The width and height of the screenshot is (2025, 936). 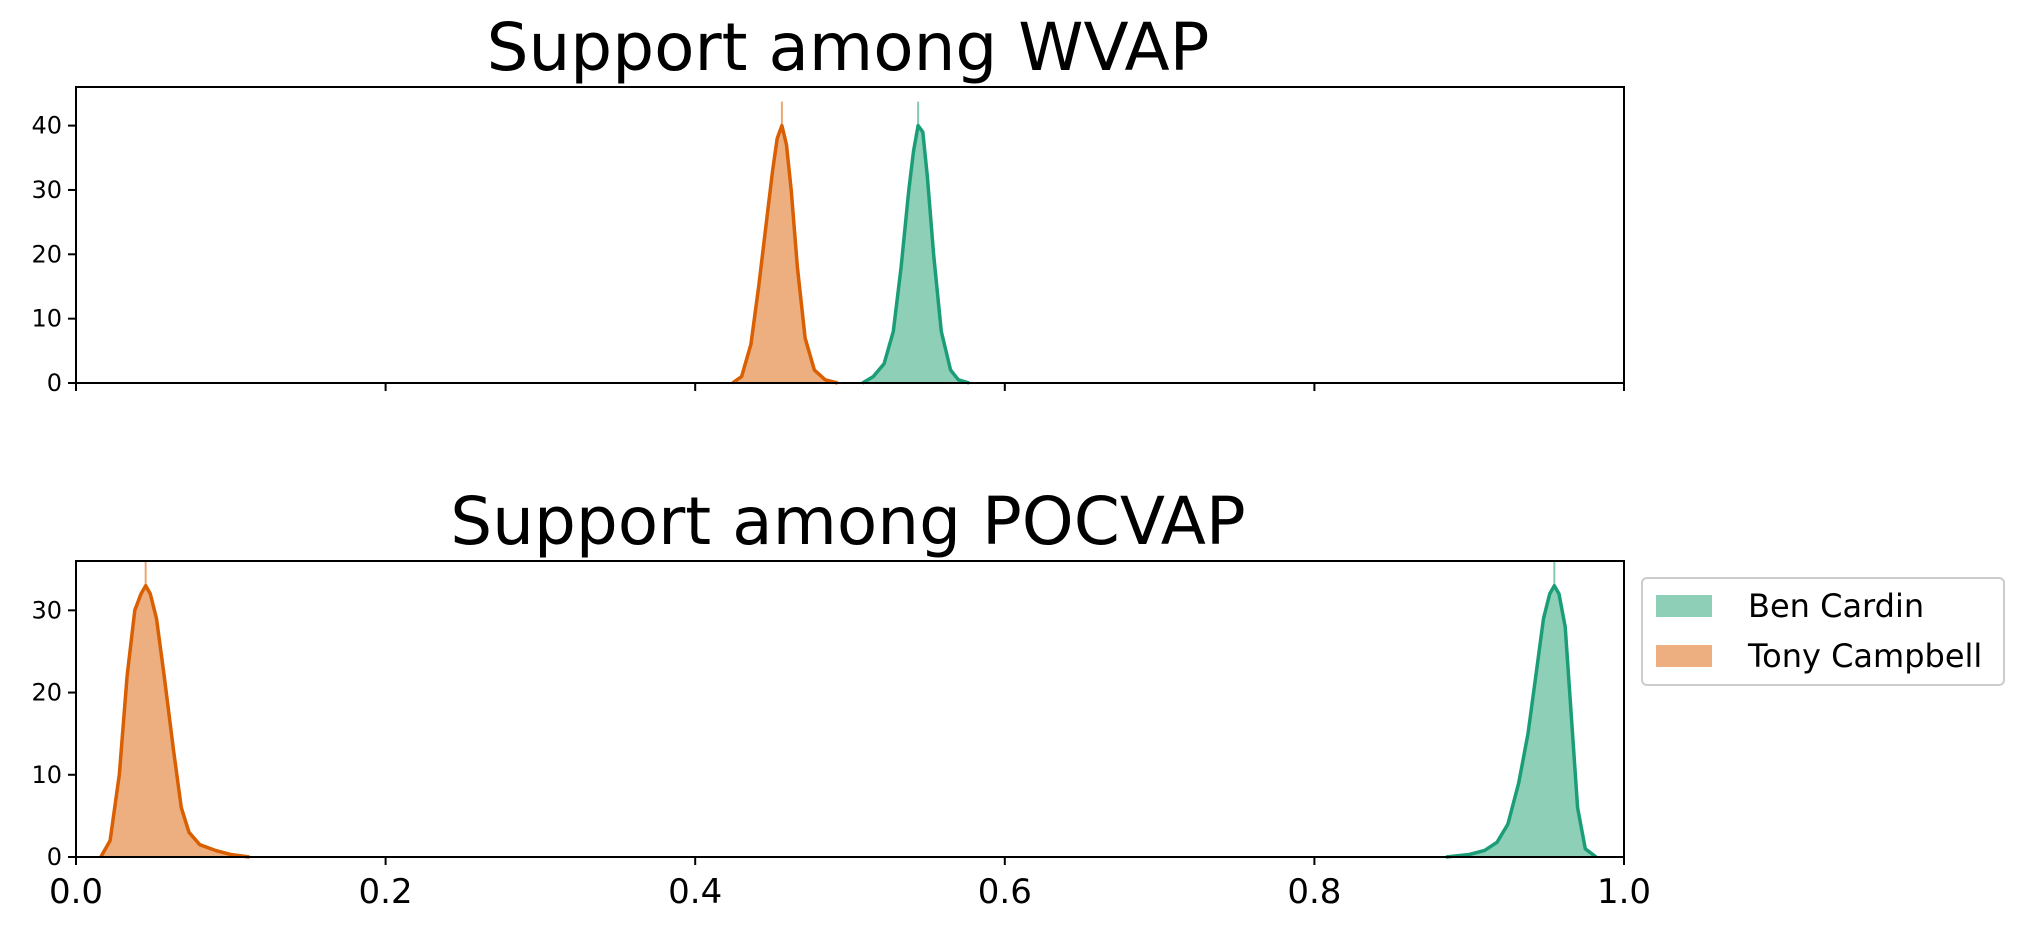 What do you see at coordinates (850, 387) in the screenshot?
I see `x-axis-wvap` at bounding box center [850, 387].